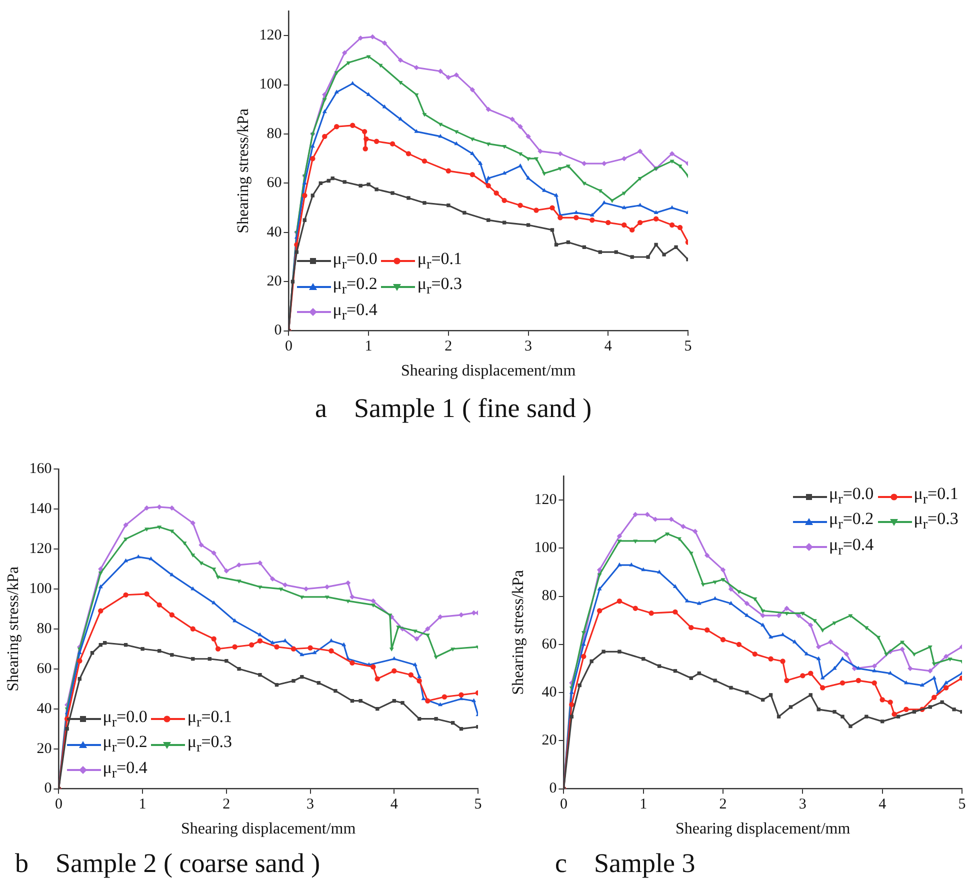  What do you see at coordinates (40, 508) in the screenshot?
I see `y-tick-label: 140` at bounding box center [40, 508].